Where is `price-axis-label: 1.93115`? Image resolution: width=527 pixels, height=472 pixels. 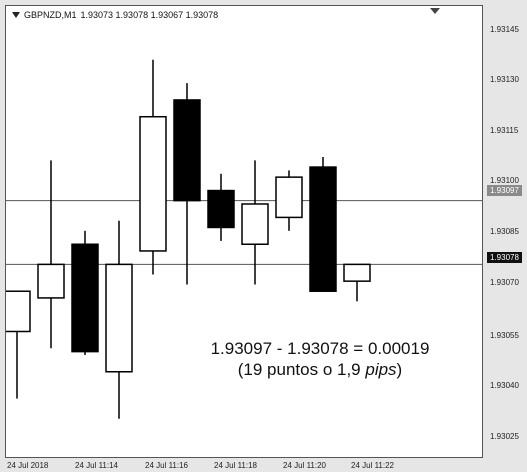
price-axis-label: 1.93115 is located at coordinates (504, 130).